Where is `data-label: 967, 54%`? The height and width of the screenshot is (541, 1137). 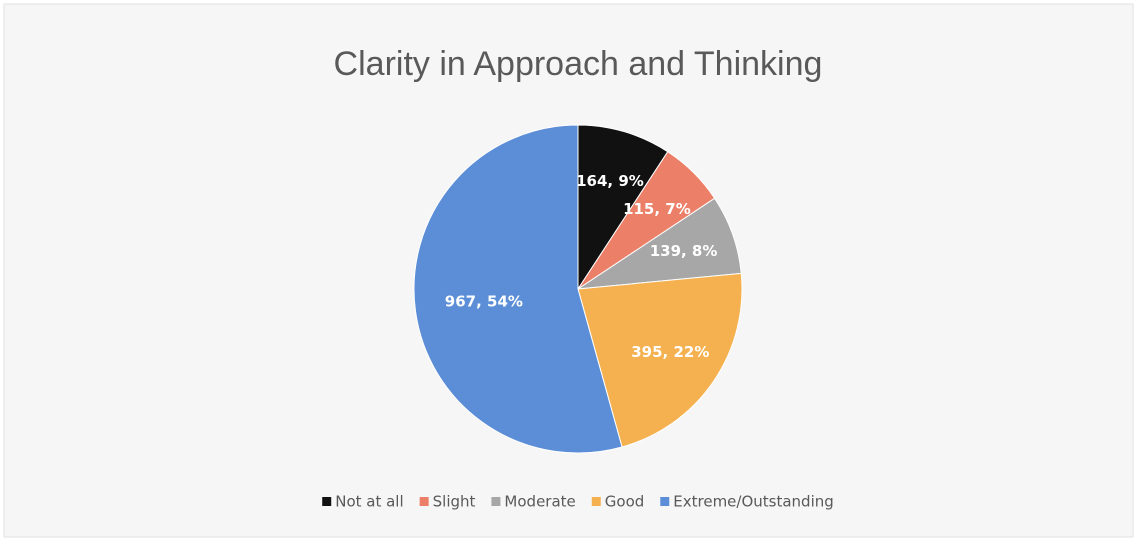 data-label: 967, 54% is located at coordinates (484, 301).